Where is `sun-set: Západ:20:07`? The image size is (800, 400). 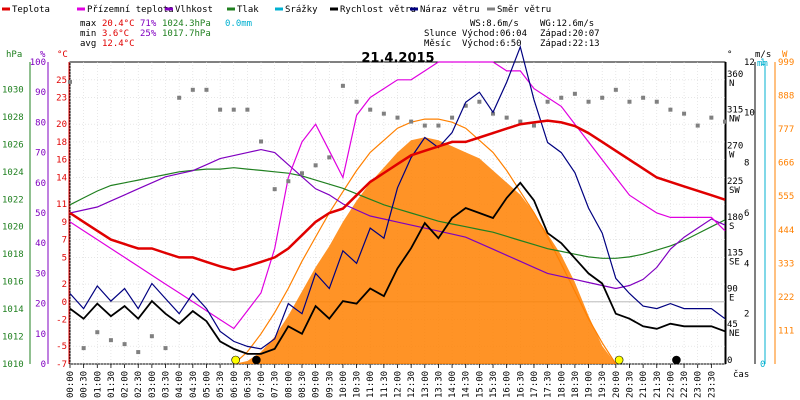 sun-set: Západ:20:07 is located at coordinates (570, 34).